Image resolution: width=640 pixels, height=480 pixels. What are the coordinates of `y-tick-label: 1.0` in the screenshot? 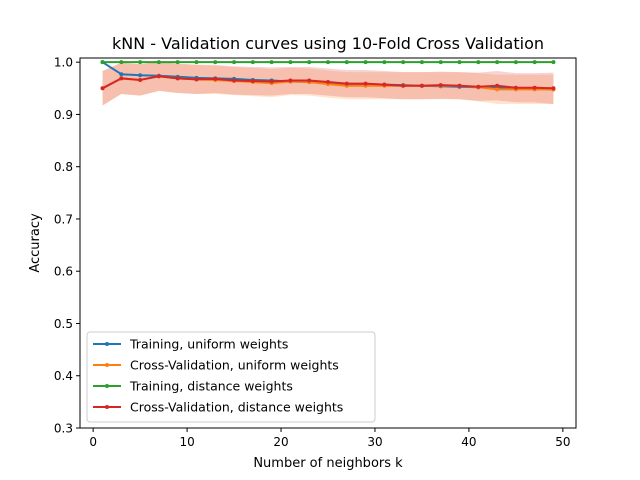 It's located at (63, 63).